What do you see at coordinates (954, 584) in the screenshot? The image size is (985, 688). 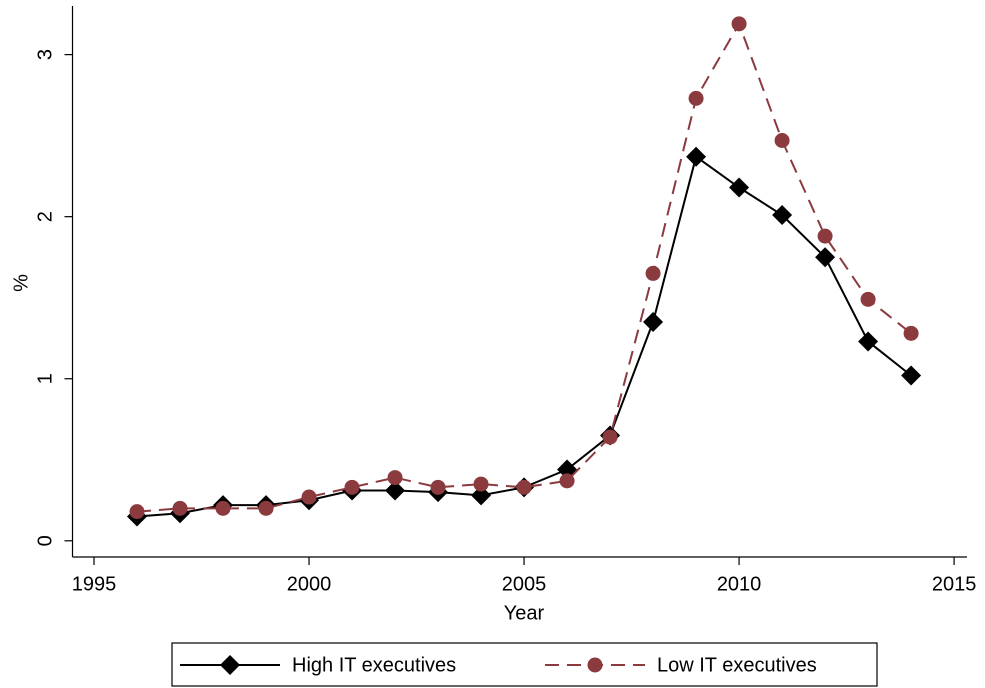 I see `x-tick-label: 2015` at bounding box center [954, 584].